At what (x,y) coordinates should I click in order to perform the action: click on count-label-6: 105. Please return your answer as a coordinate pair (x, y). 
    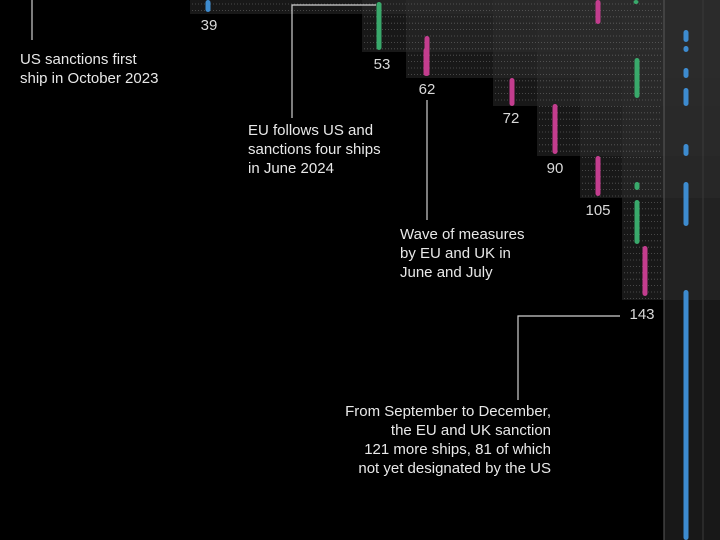
    Looking at the image, I should click on (598, 210).